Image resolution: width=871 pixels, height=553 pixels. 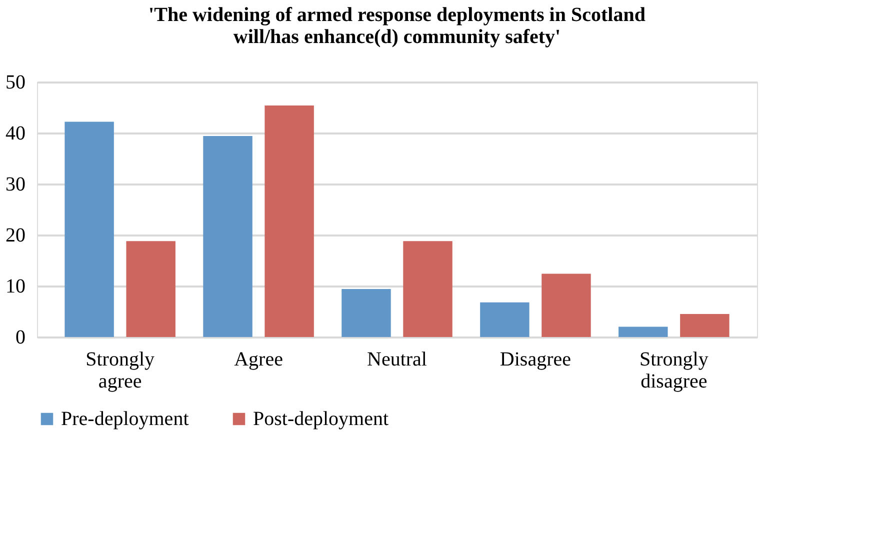 I want to click on legend-label: Post-deployment, so click(x=321, y=419).